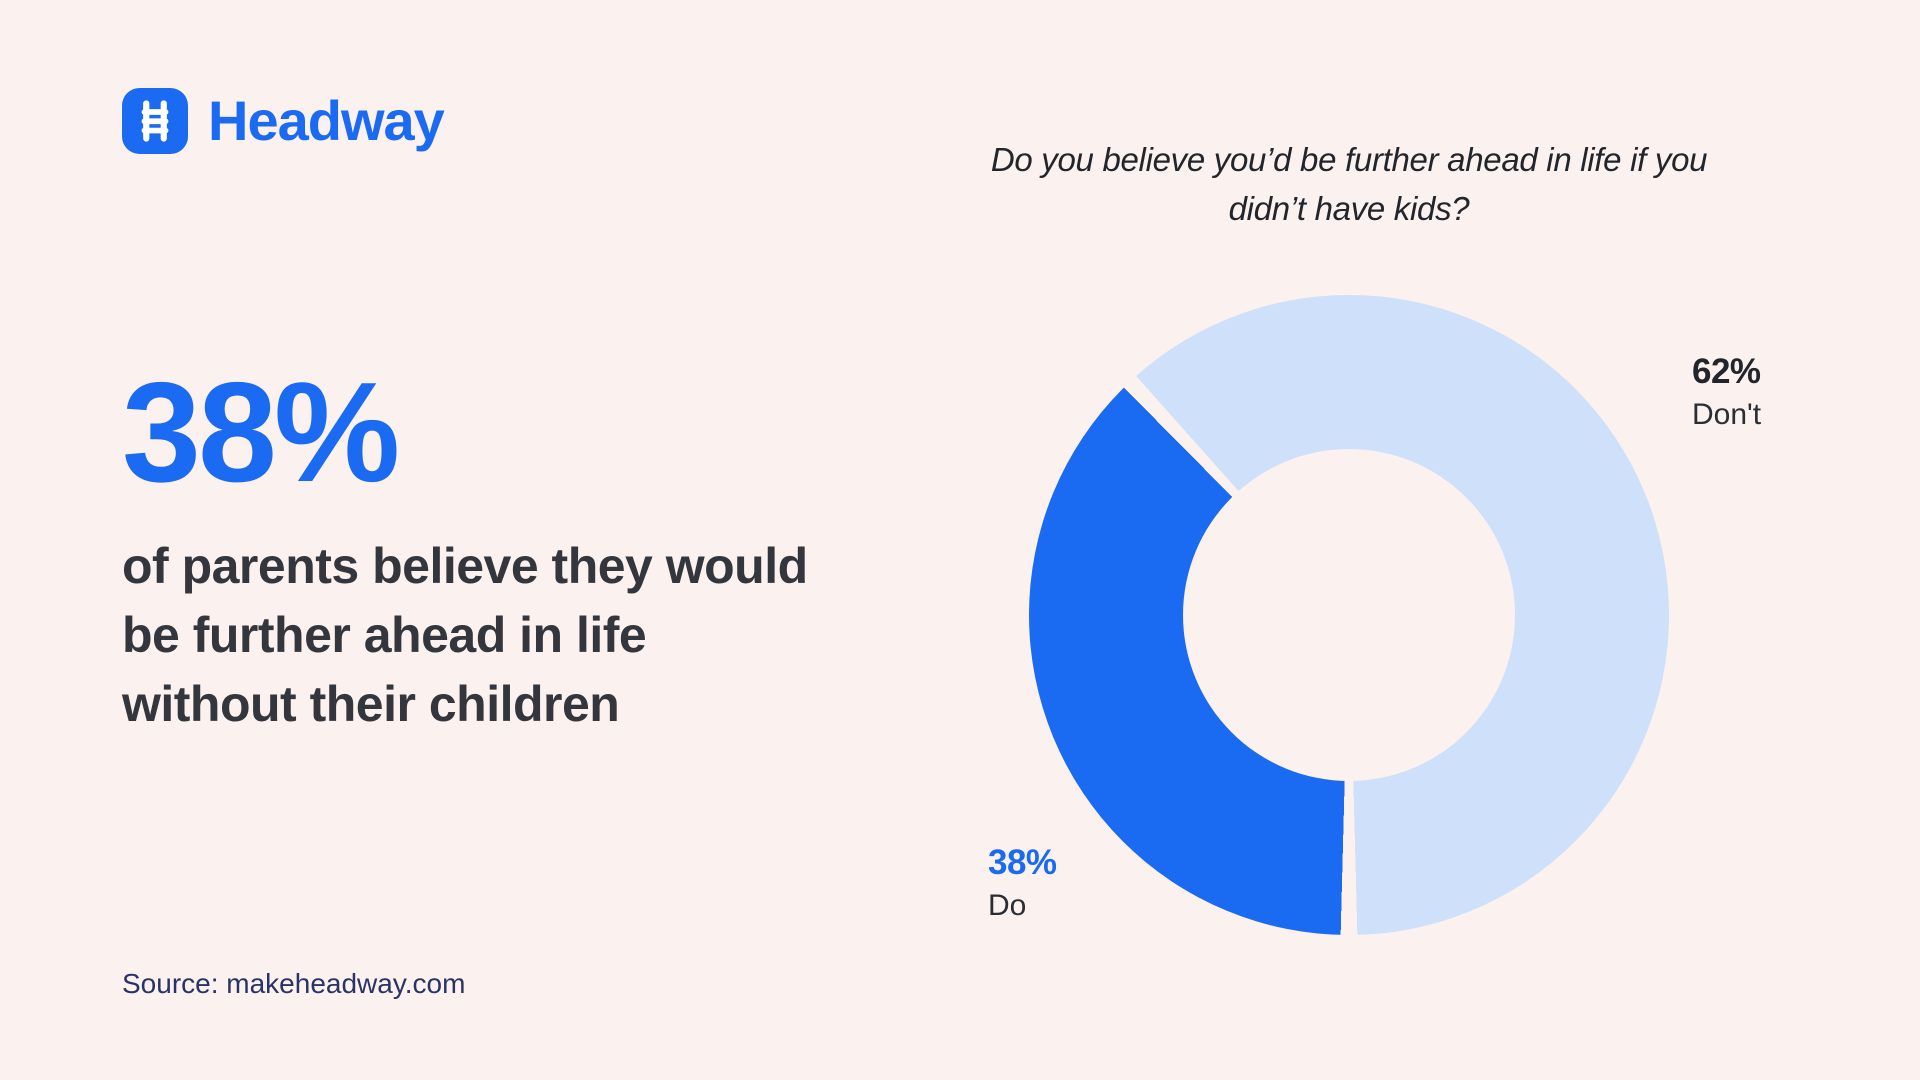 This screenshot has height=1080, width=1920. I want to click on slice-do-percentage: 38%, so click(1022, 862).